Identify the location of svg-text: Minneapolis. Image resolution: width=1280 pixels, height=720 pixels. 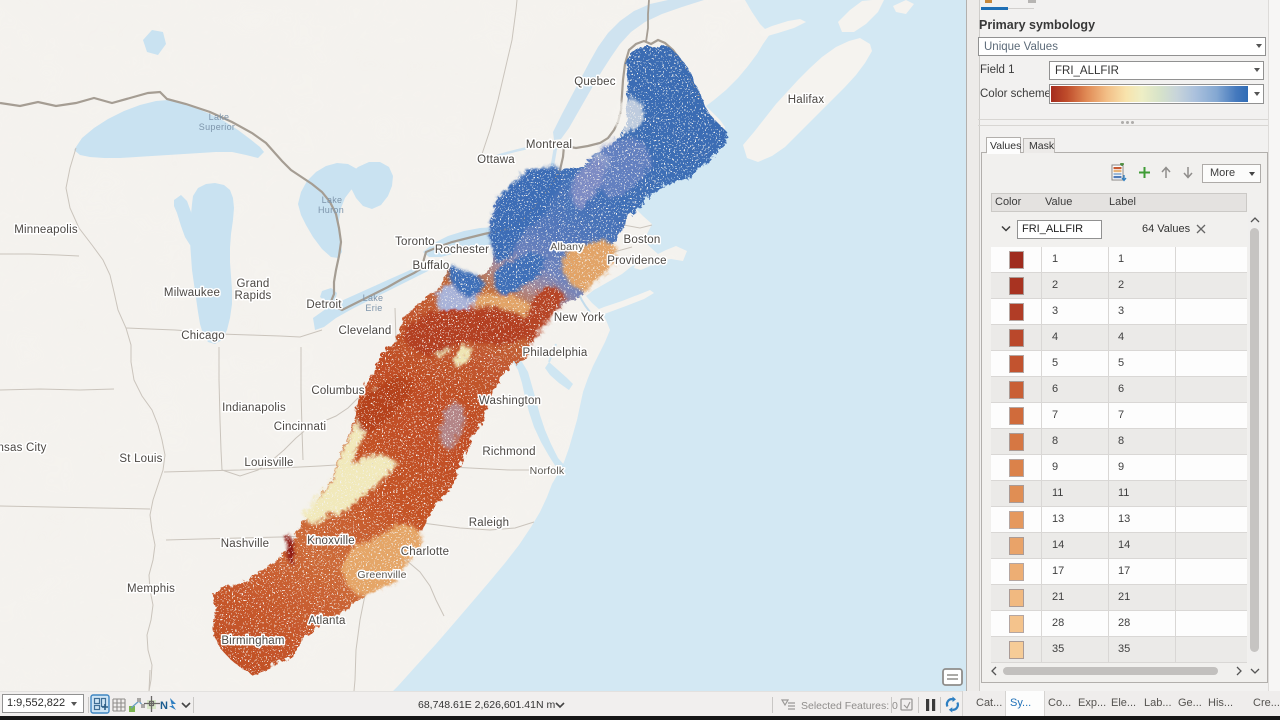
(46, 230).